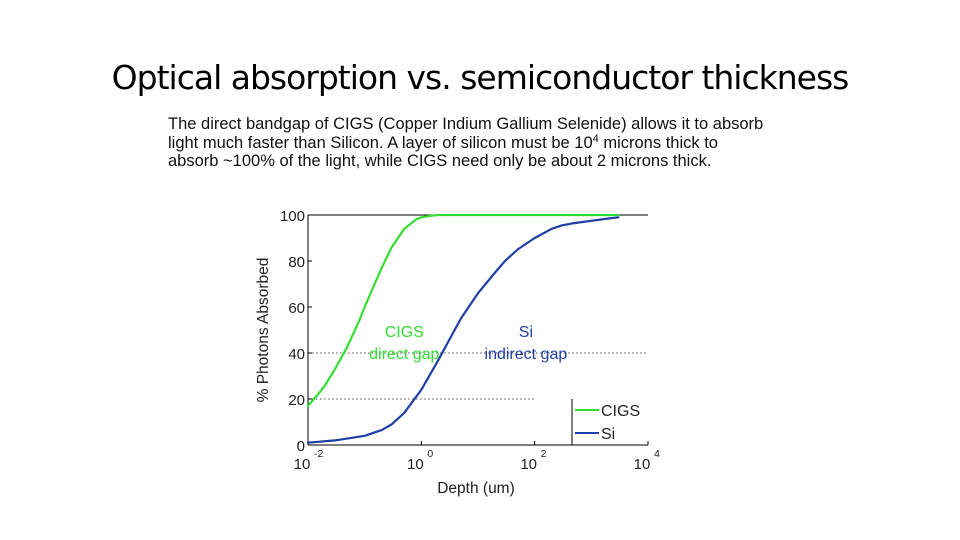 This screenshot has height=540, width=960. I want to click on y-tick-label-40: 40, so click(296, 354).